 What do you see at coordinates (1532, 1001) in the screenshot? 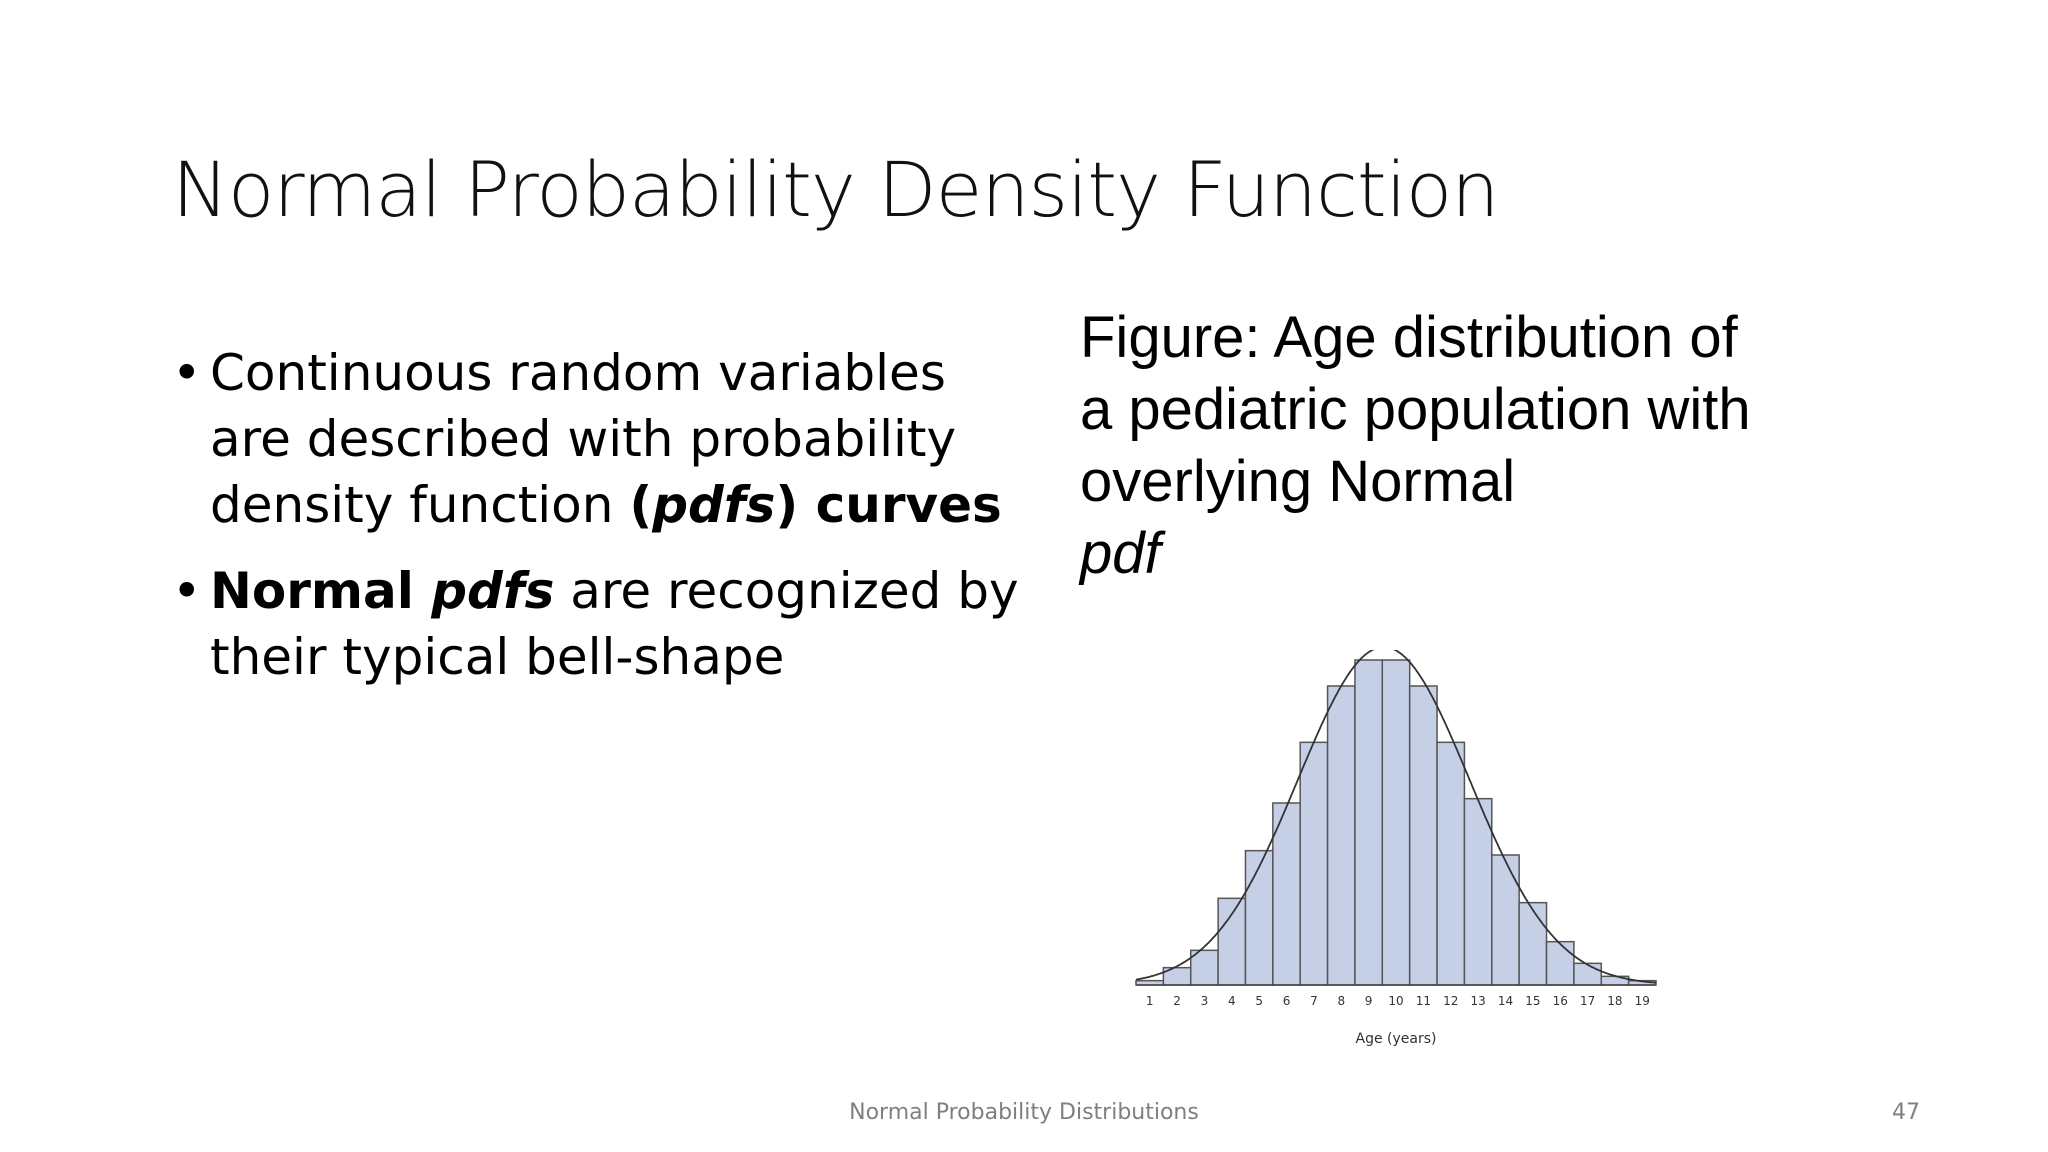
I see `x-tick-label: 15` at bounding box center [1532, 1001].